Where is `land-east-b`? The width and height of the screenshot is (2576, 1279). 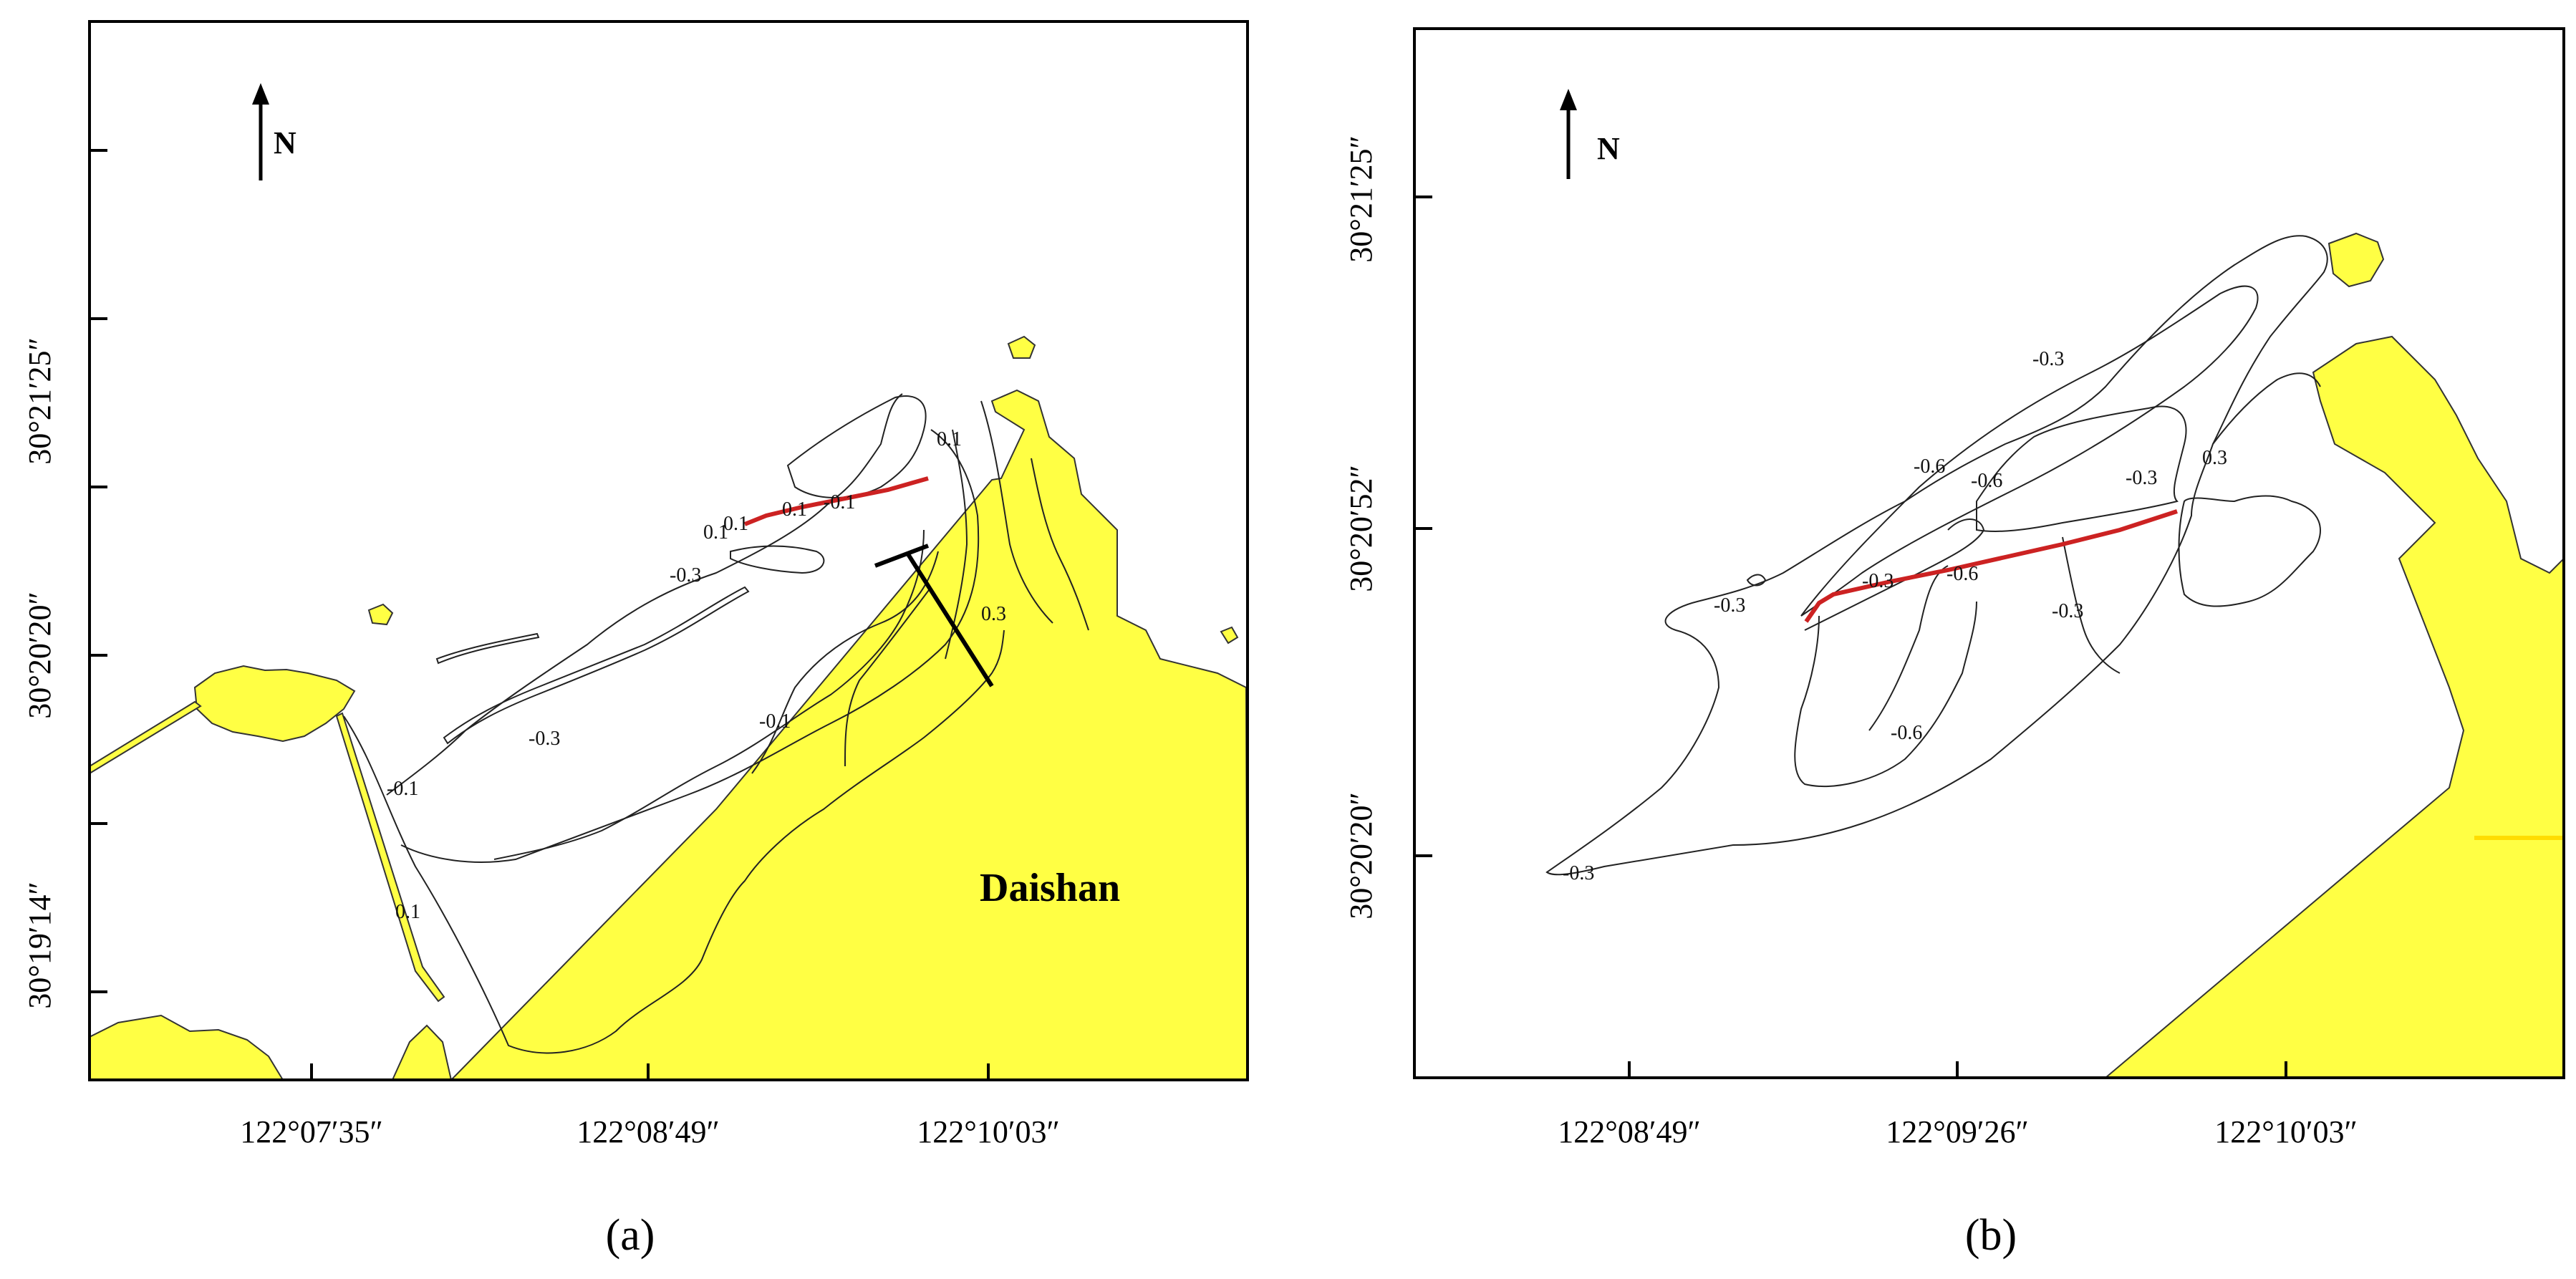
land-east-b is located at coordinates (2334, 706).